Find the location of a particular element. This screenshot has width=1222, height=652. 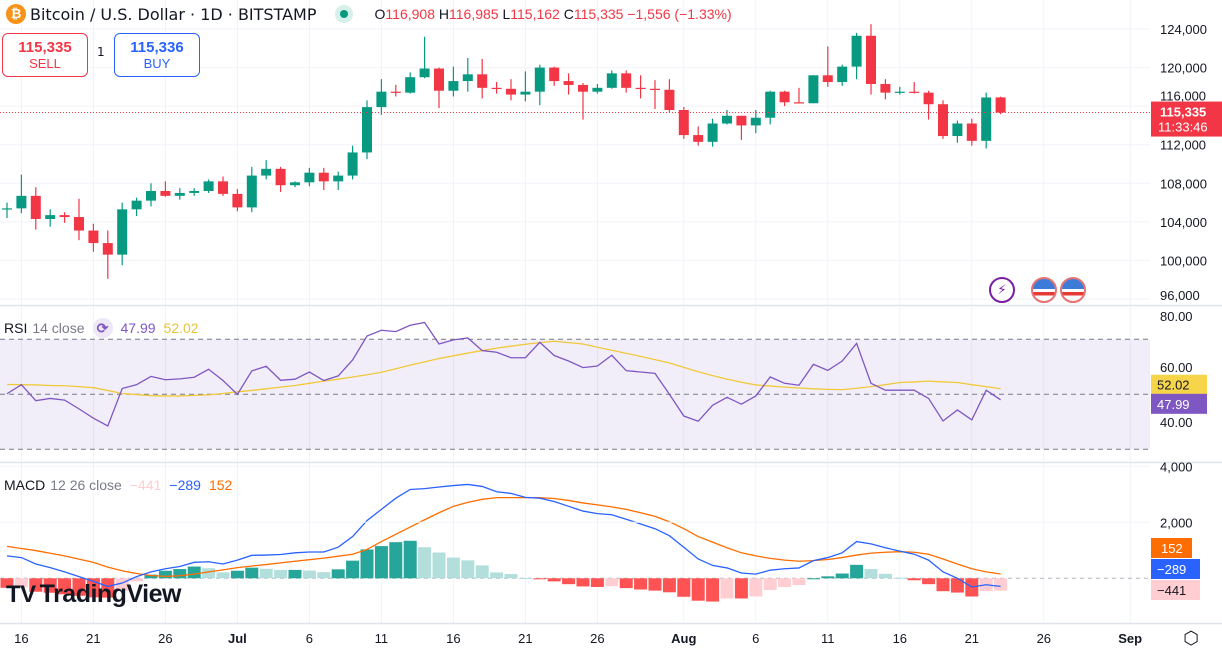

macd-legend: MACD 12 26 close −441 −289 152 is located at coordinates (118, 485).